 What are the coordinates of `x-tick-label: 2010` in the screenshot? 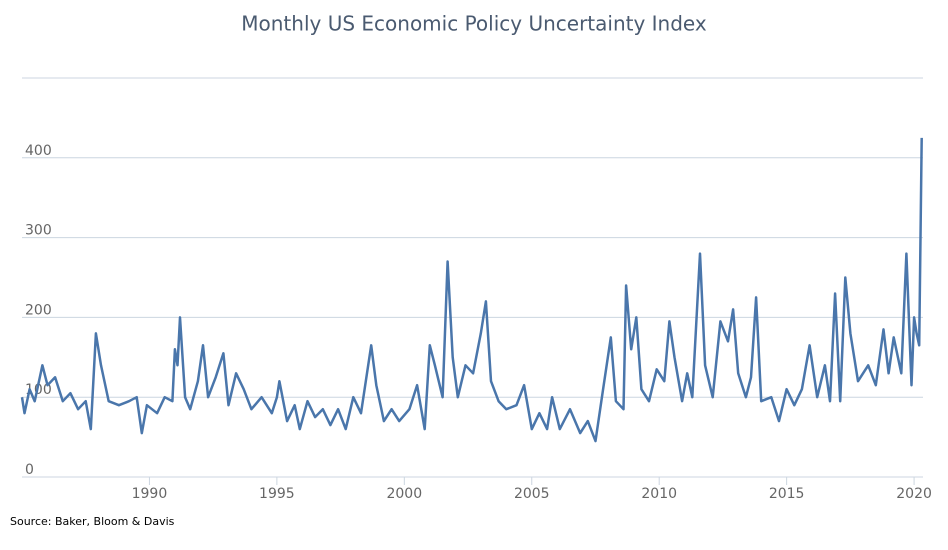 It's located at (659, 494).